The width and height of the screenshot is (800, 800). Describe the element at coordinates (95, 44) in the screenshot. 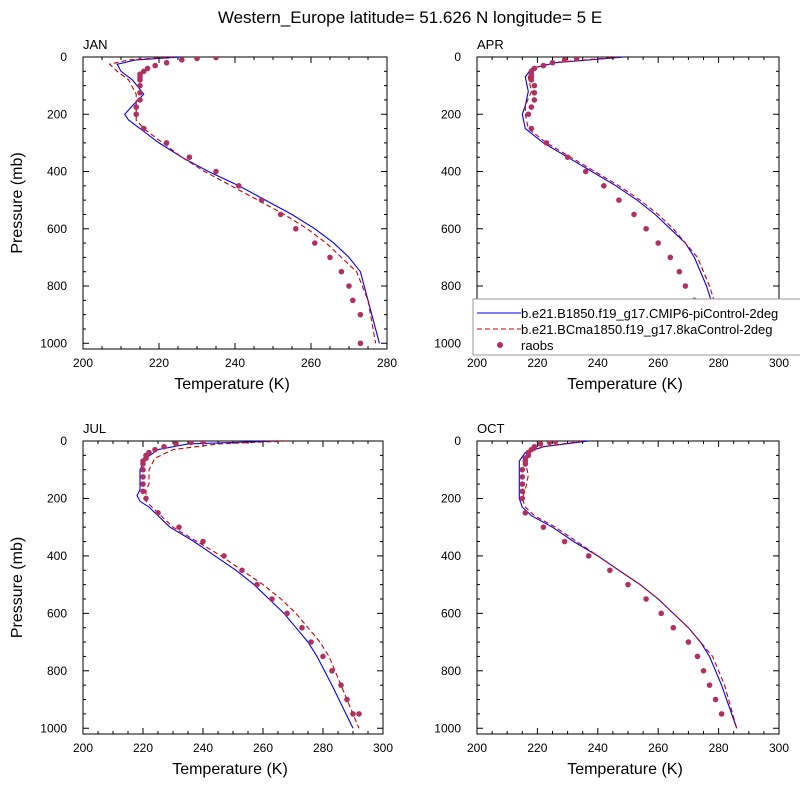

I see `panel-label: JAN` at that location.